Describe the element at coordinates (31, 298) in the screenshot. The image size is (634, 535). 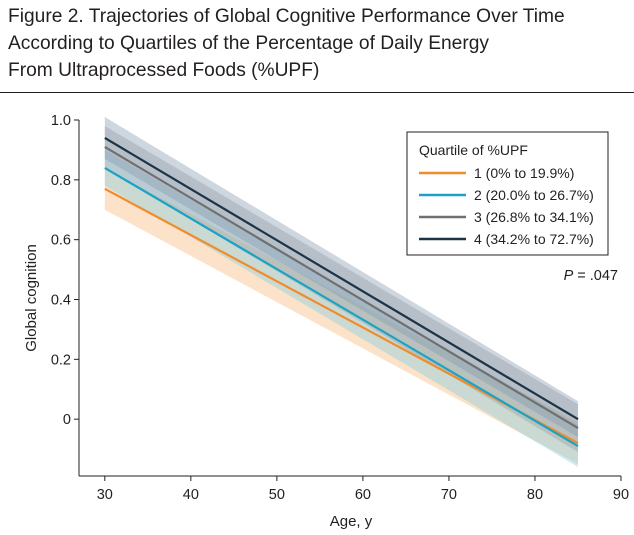
I see `y-axis-label: Global cognition` at that location.